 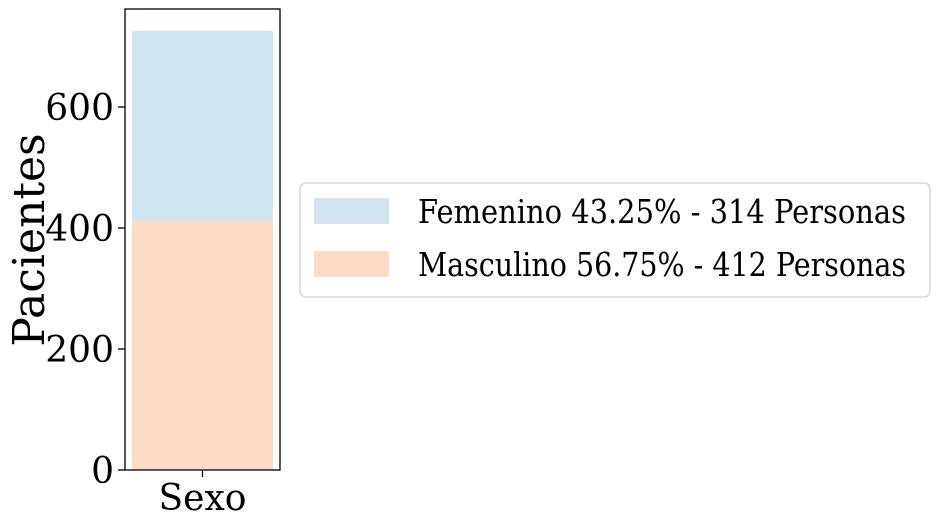 What do you see at coordinates (203, 498) in the screenshot?
I see `x-tick-label: Sexo` at bounding box center [203, 498].